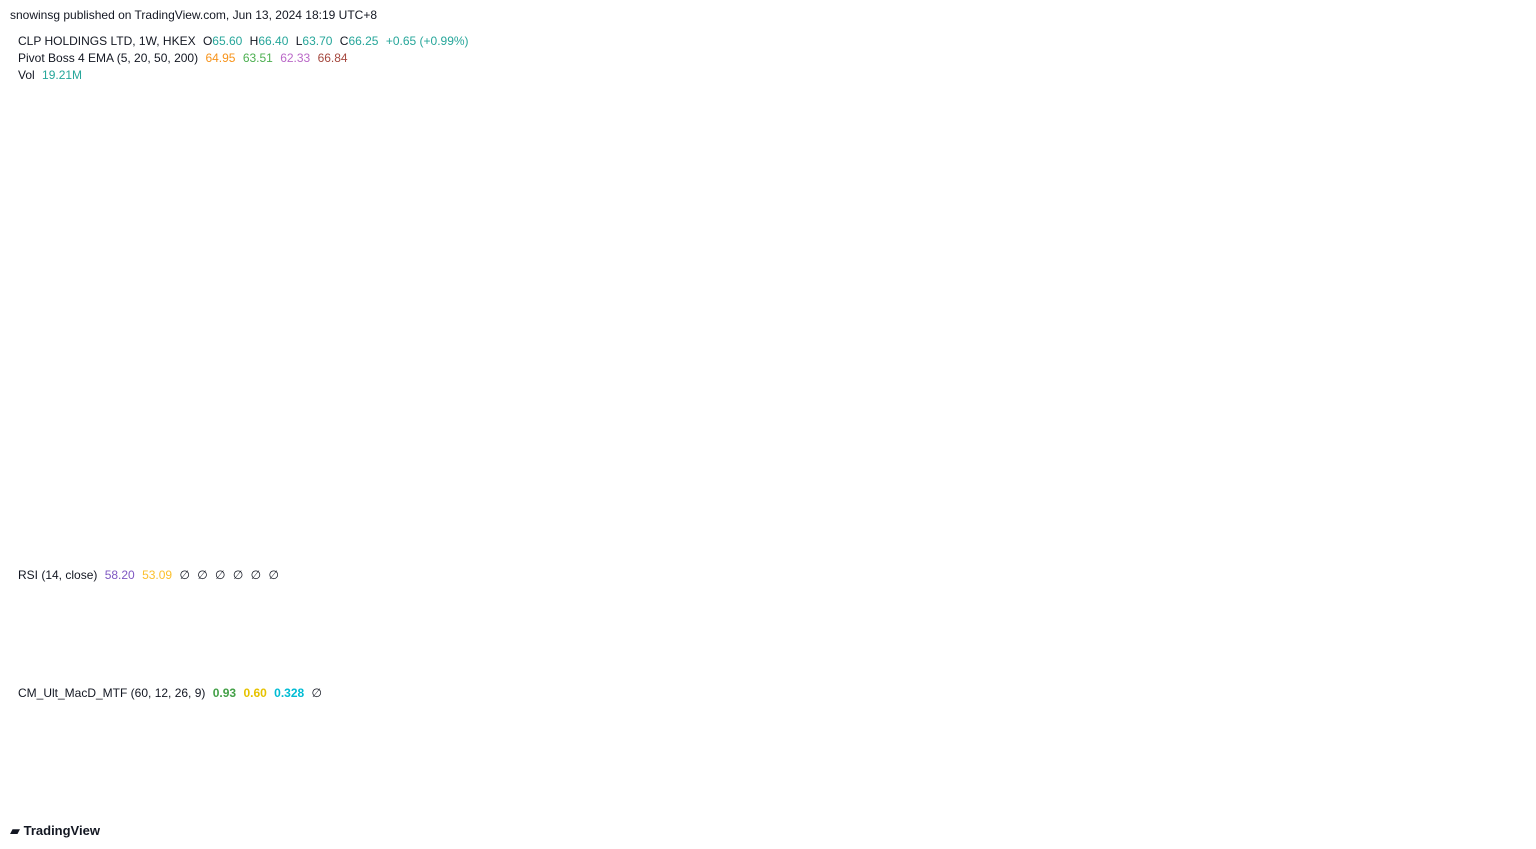  I want to click on volume-name: Vol, so click(26, 75).